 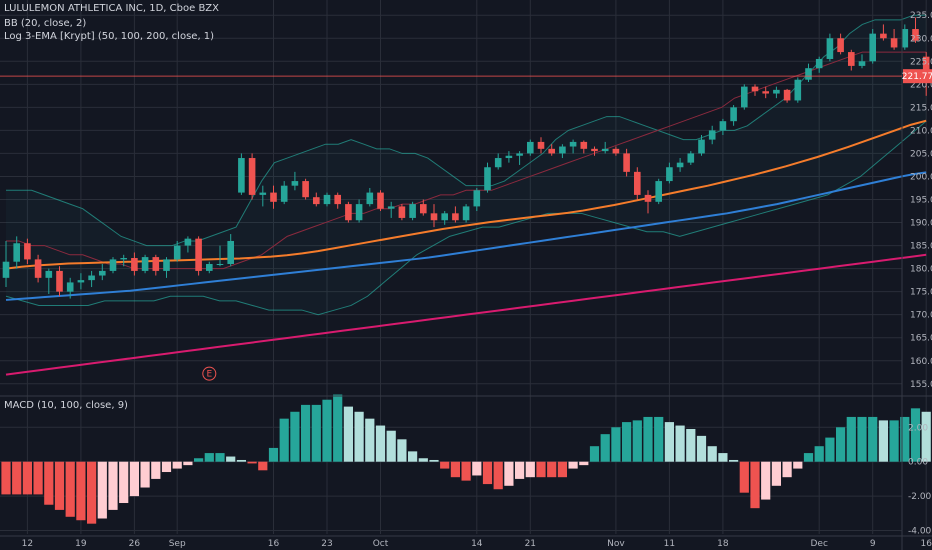 What do you see at coordinates (921, 85) in the screenshot?
I see `price-tick-label: 220.00` at bounding box center [921, 85].